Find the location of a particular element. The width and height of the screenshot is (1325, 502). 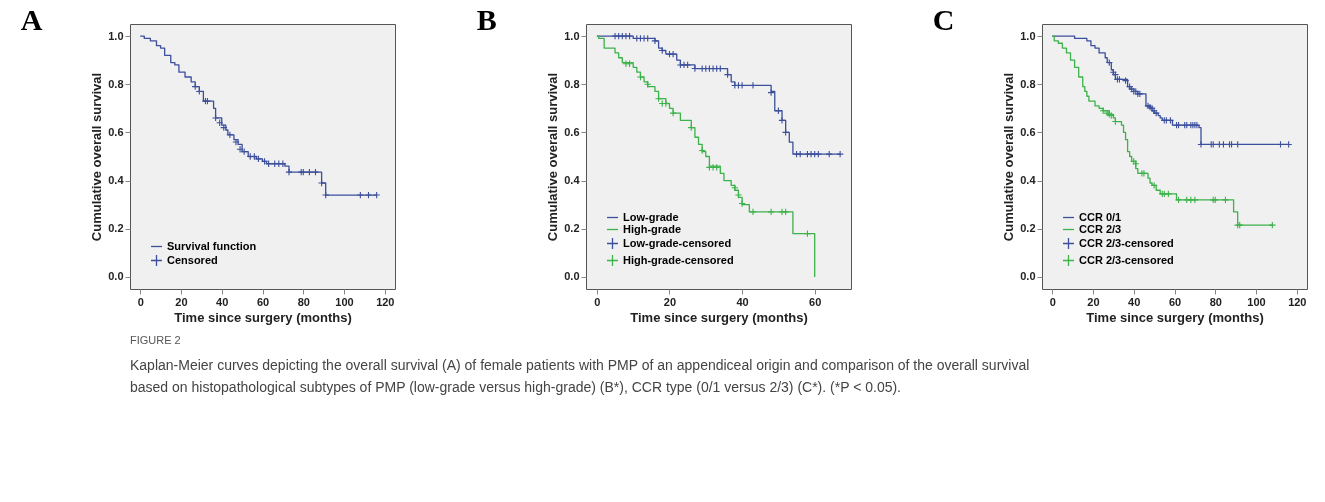

text: Kaplan-Meier curves depicting the overall survival (A) of female patients with PMP of an appendiceal origin and comparison of the overall survival based on histopathological subtypes of PMP (low-grade versus high-grade) (B*), CCR type (0/1 versus 2/3) (C*). (*P < 0.05). is located at coordinates (580, 376).